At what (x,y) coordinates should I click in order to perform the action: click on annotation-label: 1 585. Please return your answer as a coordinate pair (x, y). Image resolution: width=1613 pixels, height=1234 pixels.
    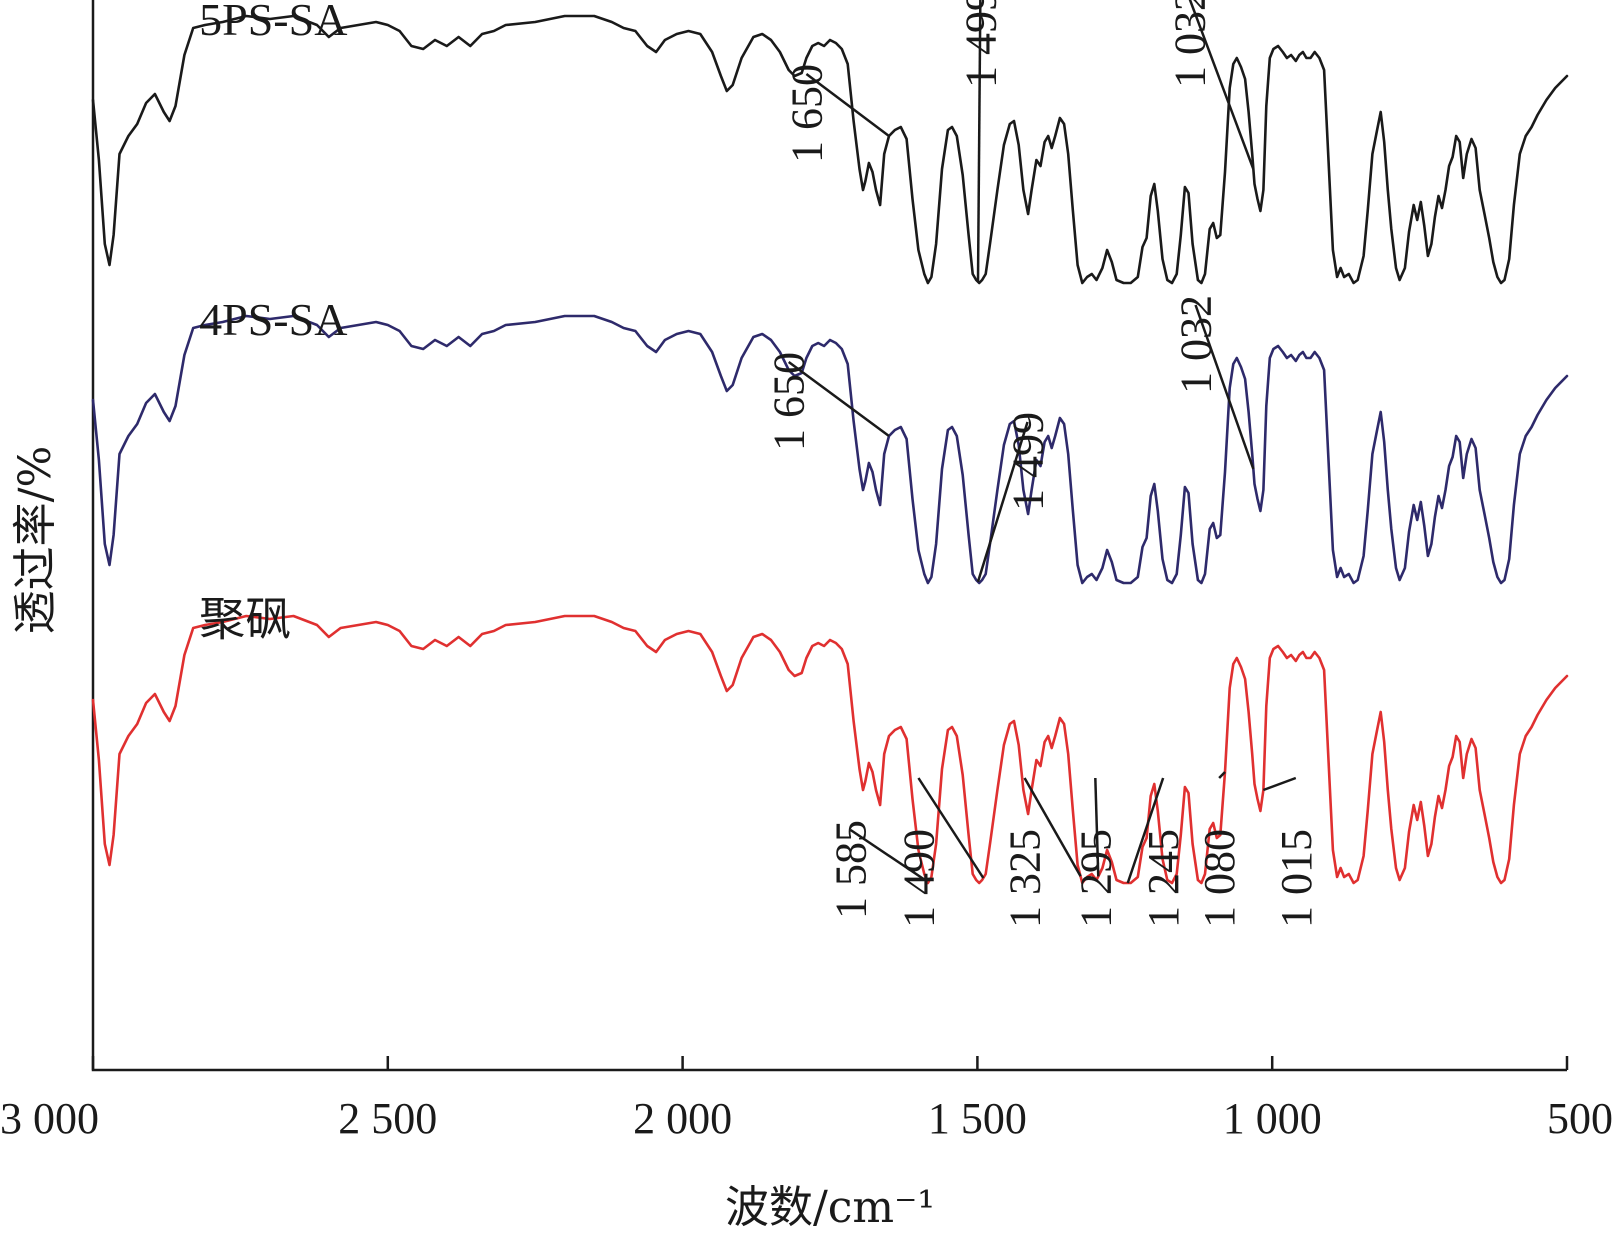
    Looking at the image, I should click on (851, 869).